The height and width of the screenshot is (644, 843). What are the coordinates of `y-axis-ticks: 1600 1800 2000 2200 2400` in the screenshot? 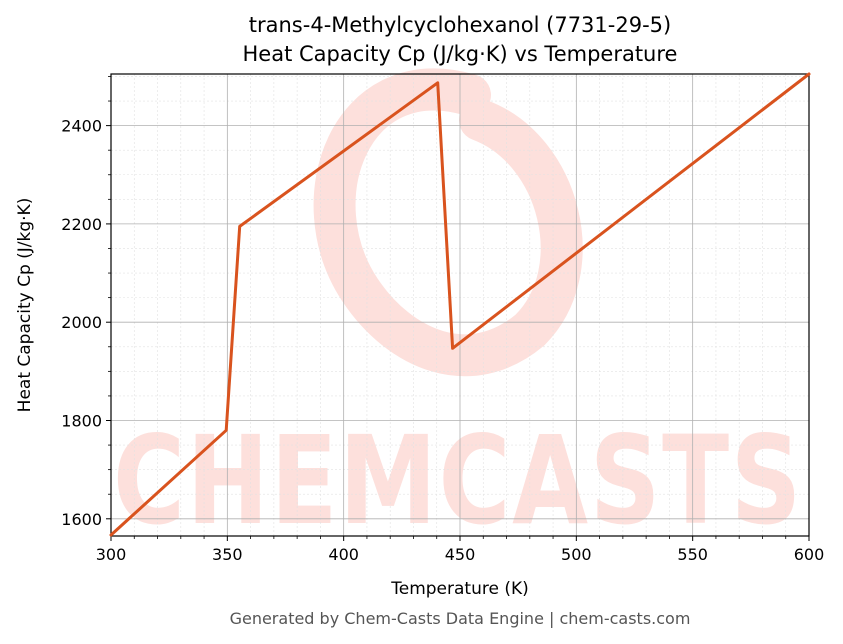 It's located at (86, 302).